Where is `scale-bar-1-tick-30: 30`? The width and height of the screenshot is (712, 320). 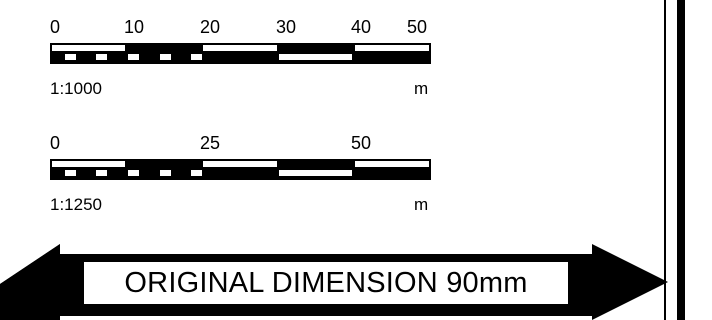 scale-bar-1-tick-30: 30 is located at coordinates (286, 27).